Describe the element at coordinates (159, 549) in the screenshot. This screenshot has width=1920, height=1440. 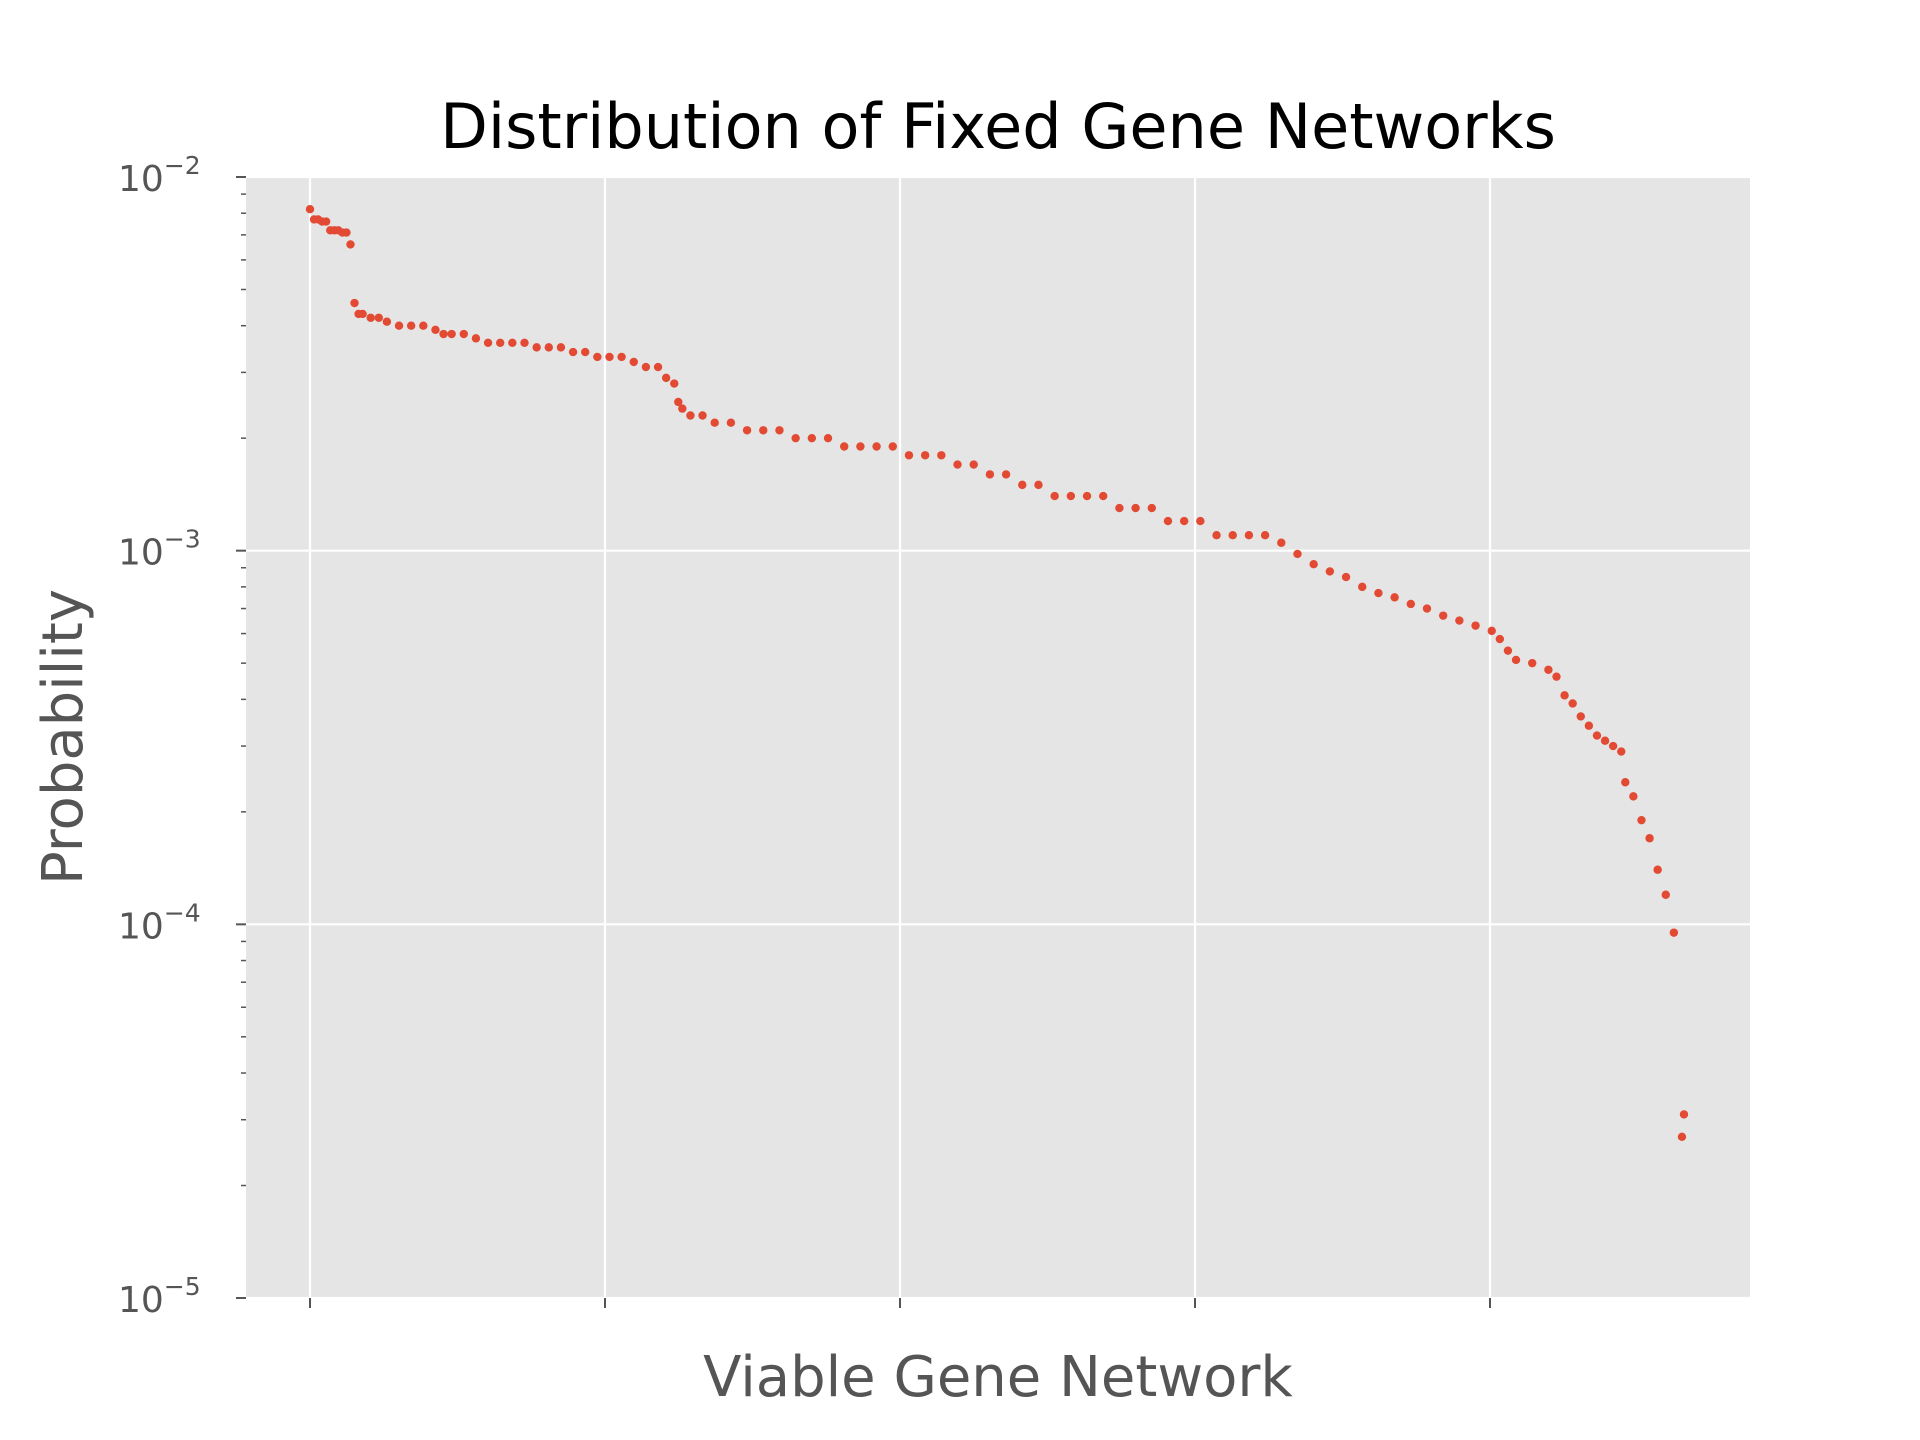
I see `y-tick-label: 10⁻³` at that location.